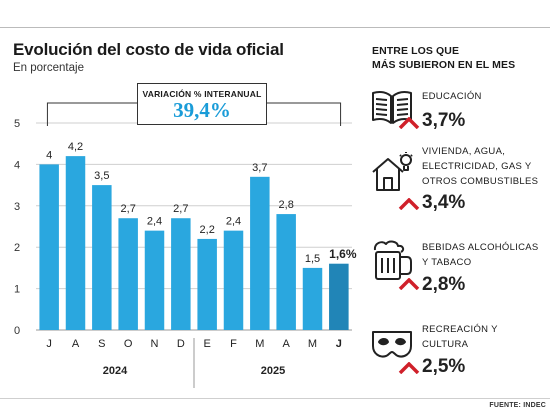 Image resolution: width=550 pixels, height=416 pixels. I want to click on category-recreation: RECREACIÓN Y CULTURA 2,5%, so click(459, 351).